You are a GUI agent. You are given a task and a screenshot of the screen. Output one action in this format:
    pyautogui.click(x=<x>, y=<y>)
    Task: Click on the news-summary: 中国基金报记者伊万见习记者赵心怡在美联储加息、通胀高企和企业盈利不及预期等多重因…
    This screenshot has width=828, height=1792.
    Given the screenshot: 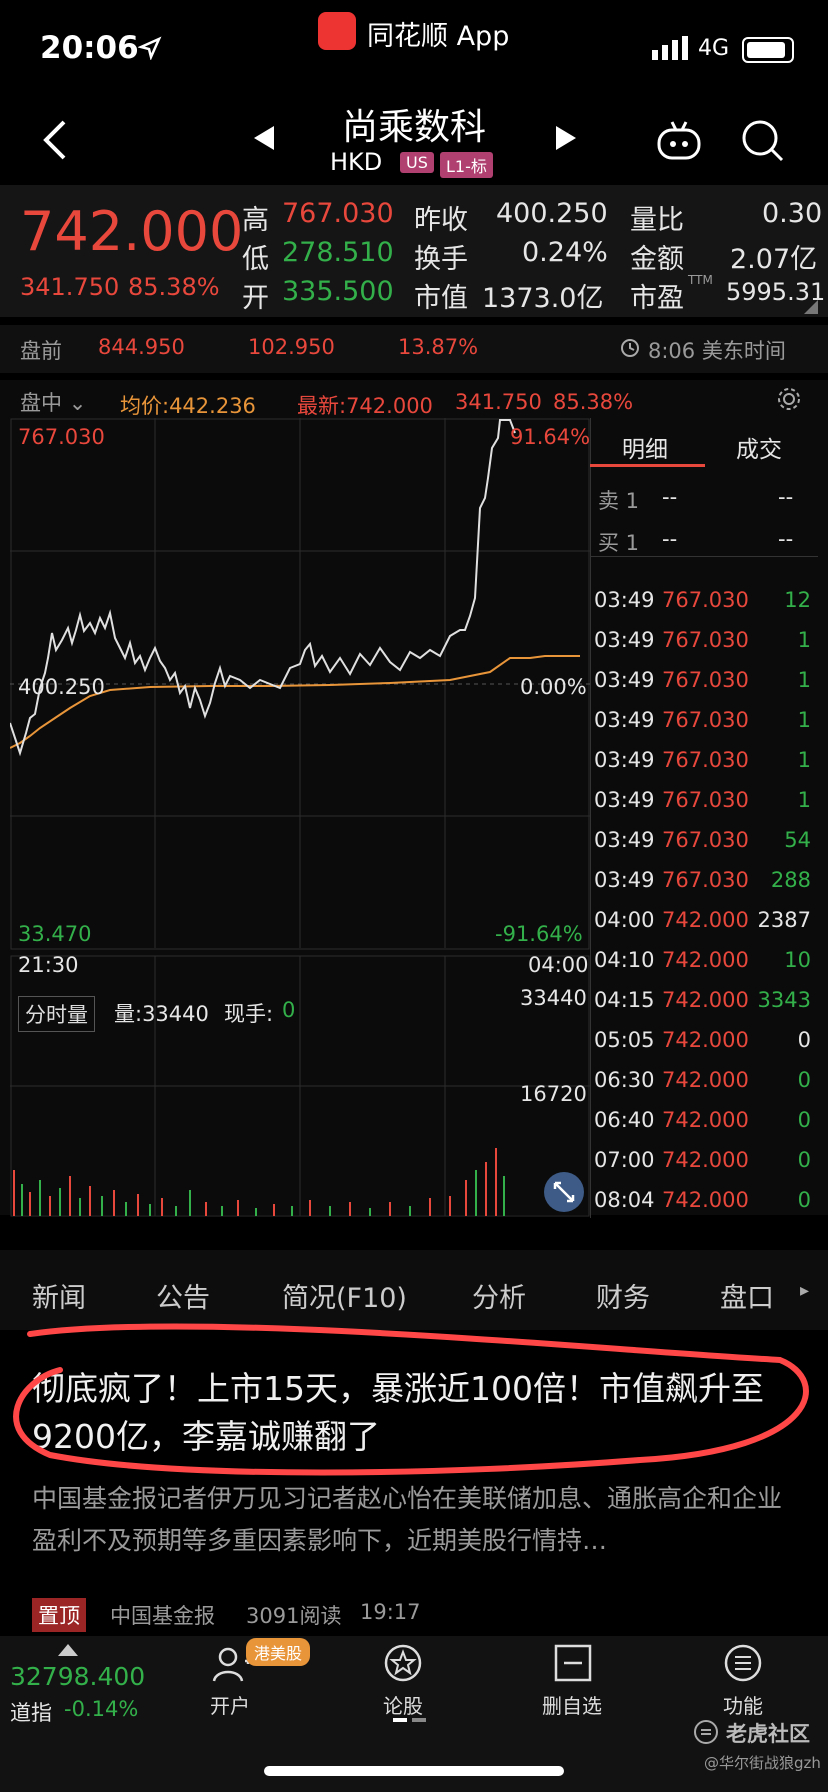 What is the action you would take?
    pyautogui.click(x=407, y=1519)
    